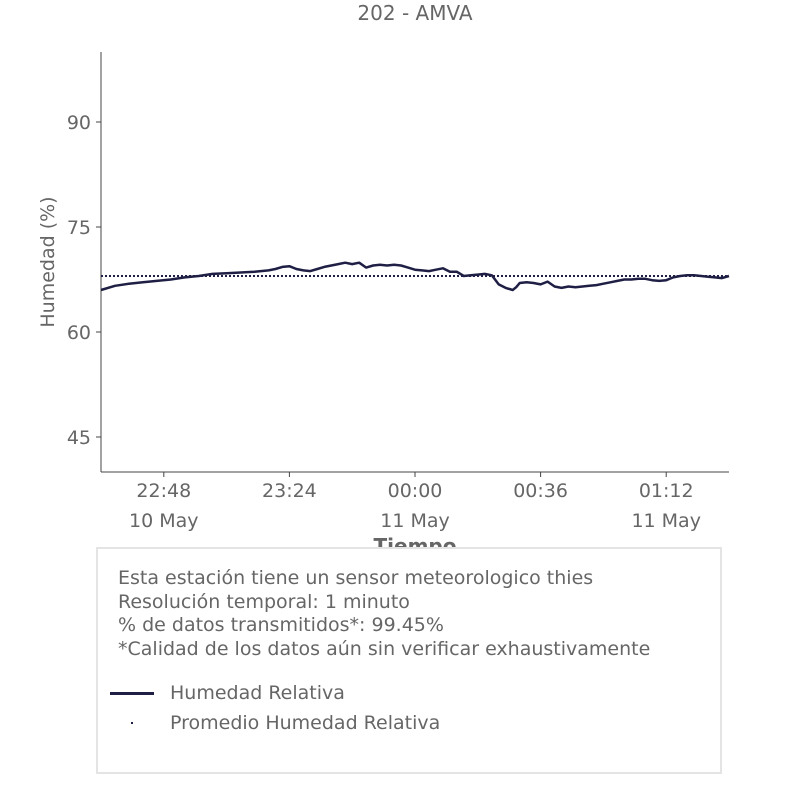 Image resolution: width=806 pixels, height=810 pixels. What do you see at coordinates (415, 276) in the screenshot?
I see `humidity-series-line` at bounding box center [415, 276].